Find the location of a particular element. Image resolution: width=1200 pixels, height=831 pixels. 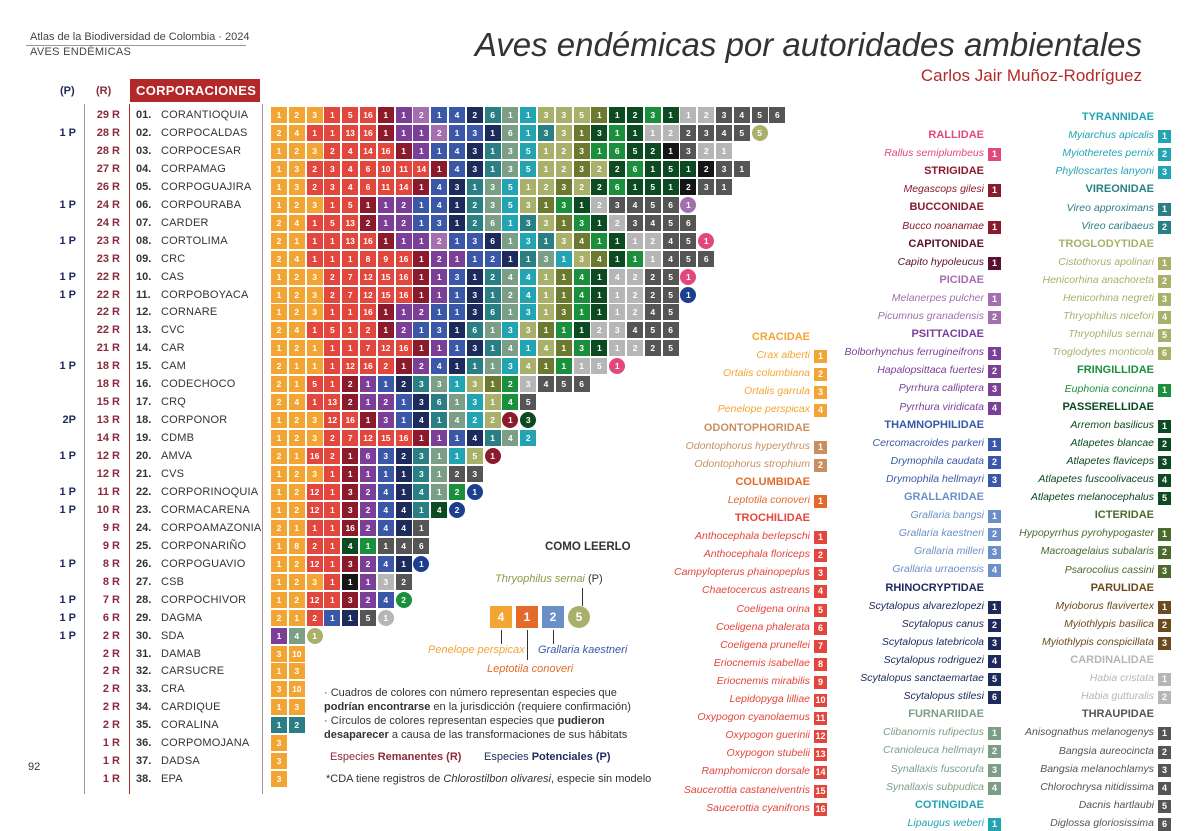

r-value: 7 R is located at coordinates (111, 599).